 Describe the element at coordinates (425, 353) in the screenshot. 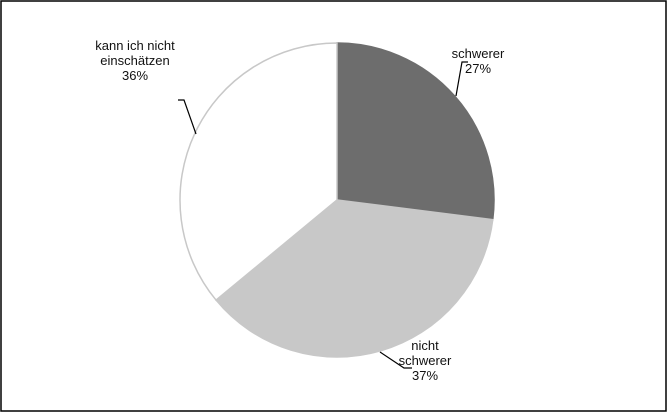

I see `category-label: nicht schwerer` at that location.